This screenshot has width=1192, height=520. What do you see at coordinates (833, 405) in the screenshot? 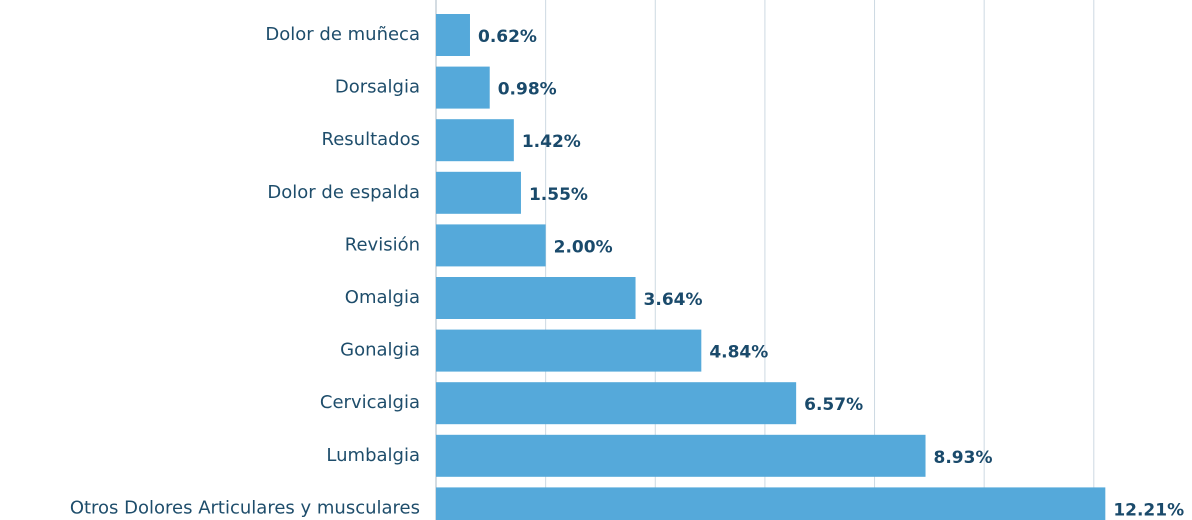
I see `value-label: 6.57%` at bounding box center [833, 405].